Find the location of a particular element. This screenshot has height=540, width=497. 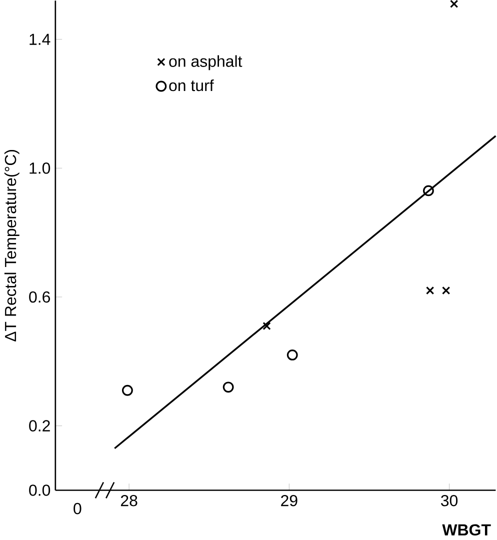

y-tick-label: 0.0 is located at coordinates (39, 490).